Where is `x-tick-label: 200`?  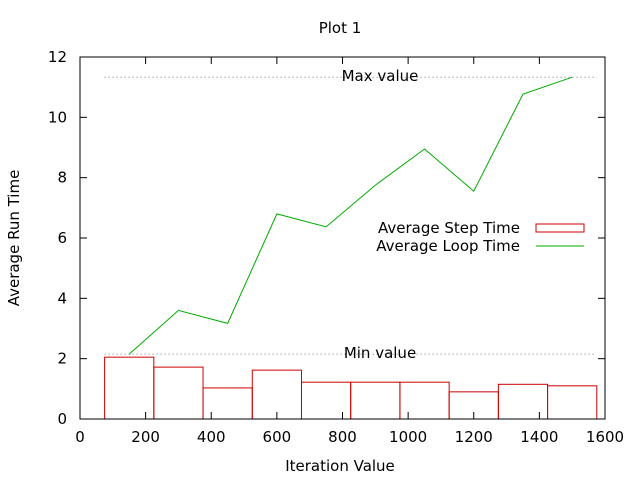 x-tick-label: 200 is located at coordinates (145, 437).